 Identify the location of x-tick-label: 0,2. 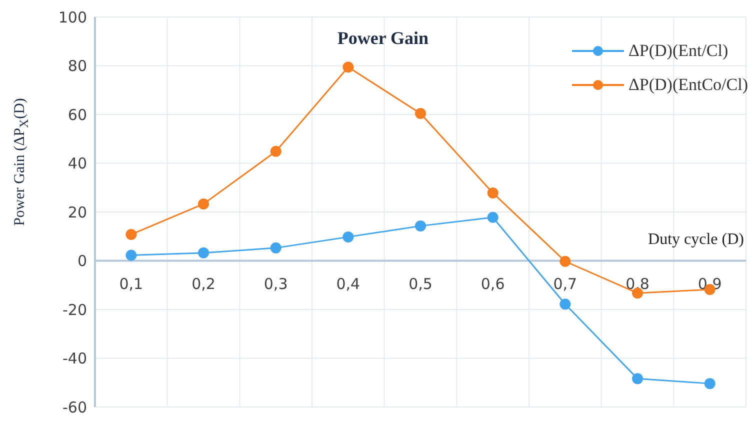
(204, 283).